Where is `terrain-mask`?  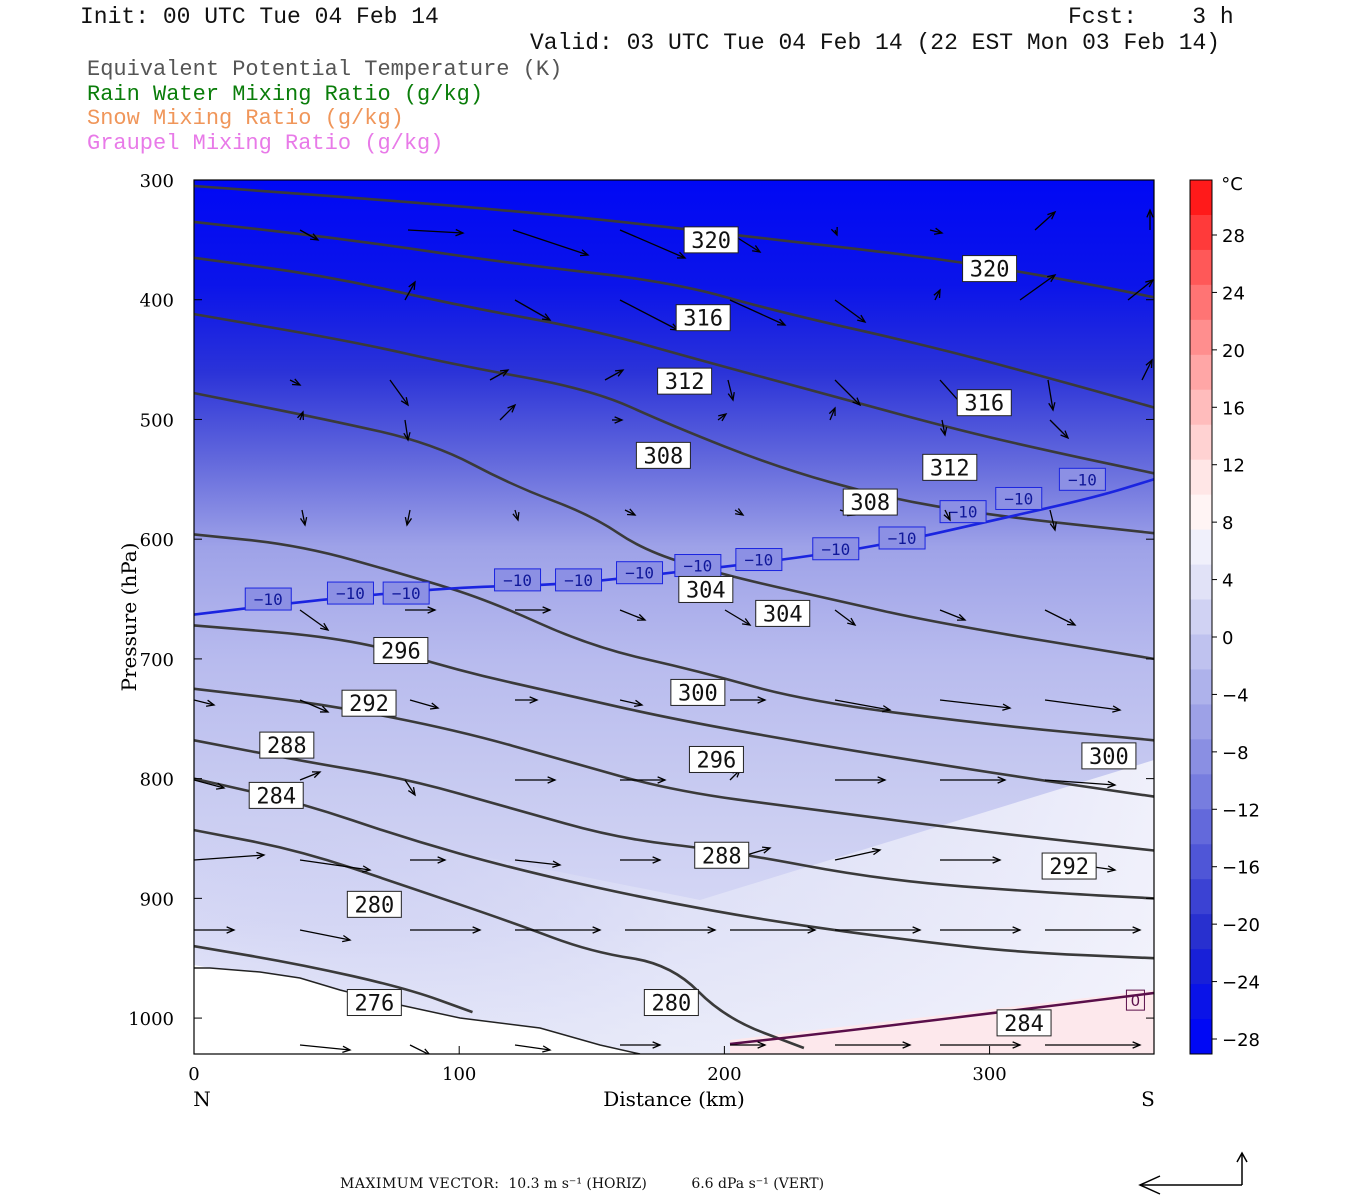
terrain-mask is located at coordinates (417, 1009).